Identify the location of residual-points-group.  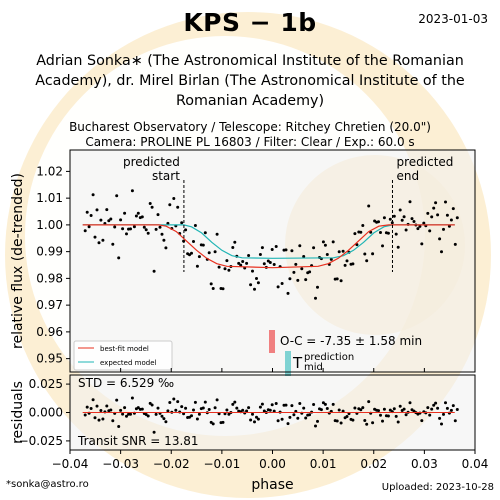
(271, 415).